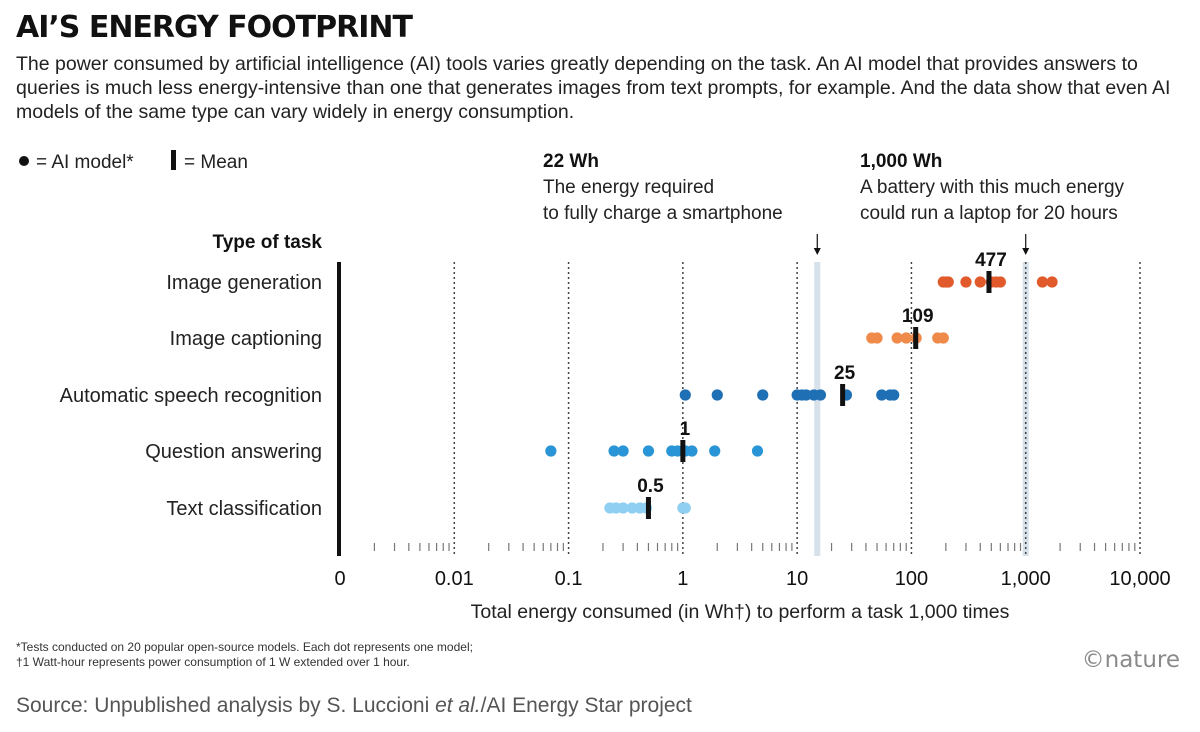 This screenshot has width=1200, height=732. I want to click on reference-heading: 1,000 Wh, so click(901, 161).